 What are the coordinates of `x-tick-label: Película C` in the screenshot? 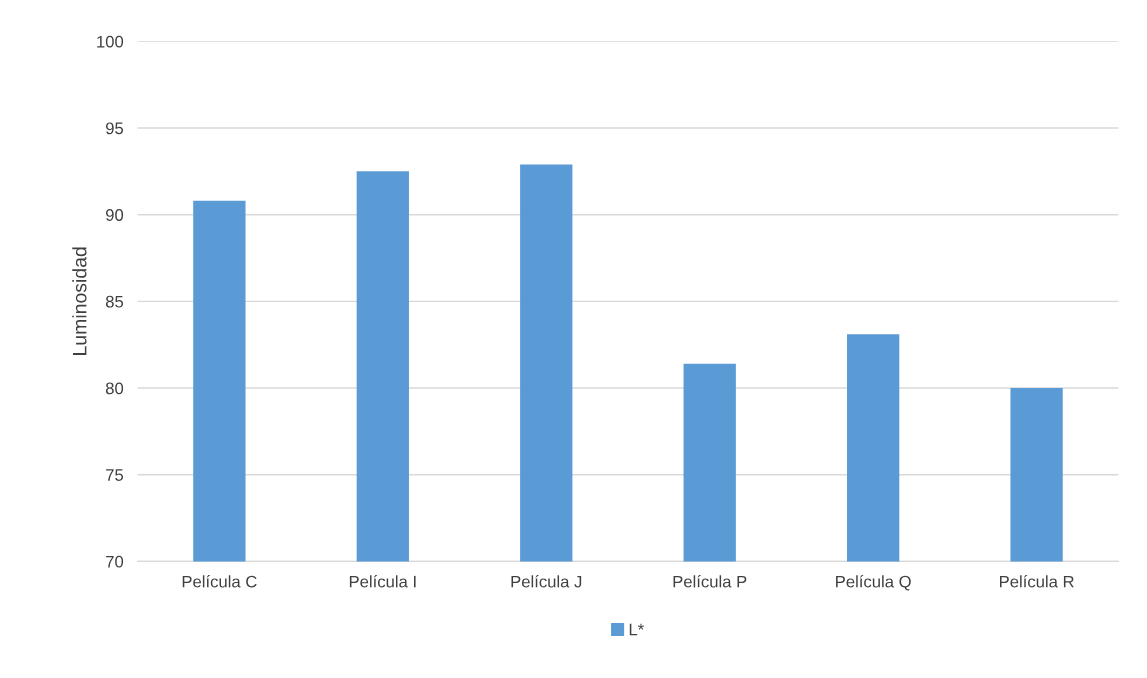 It's located at (219, 581).